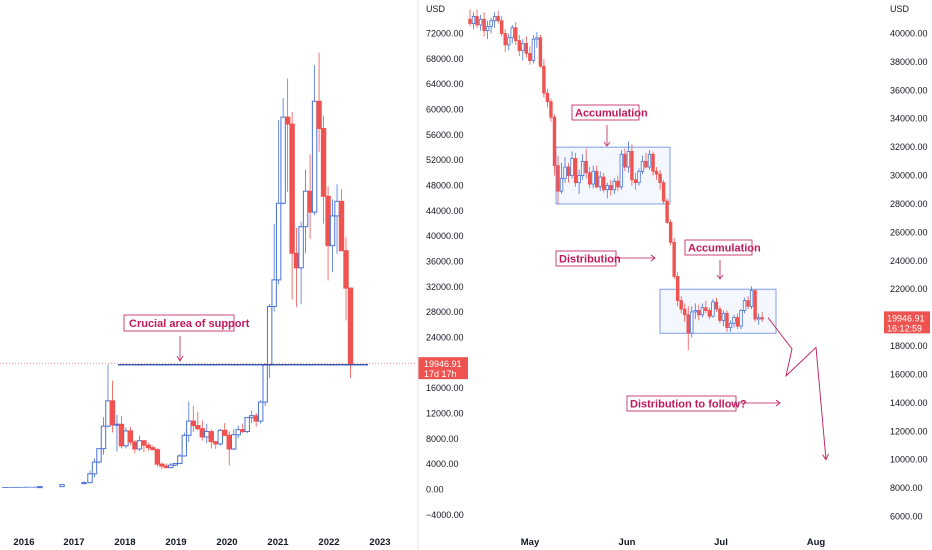  I want to click on y-tick-label: −4000.00, so click(445, 515).